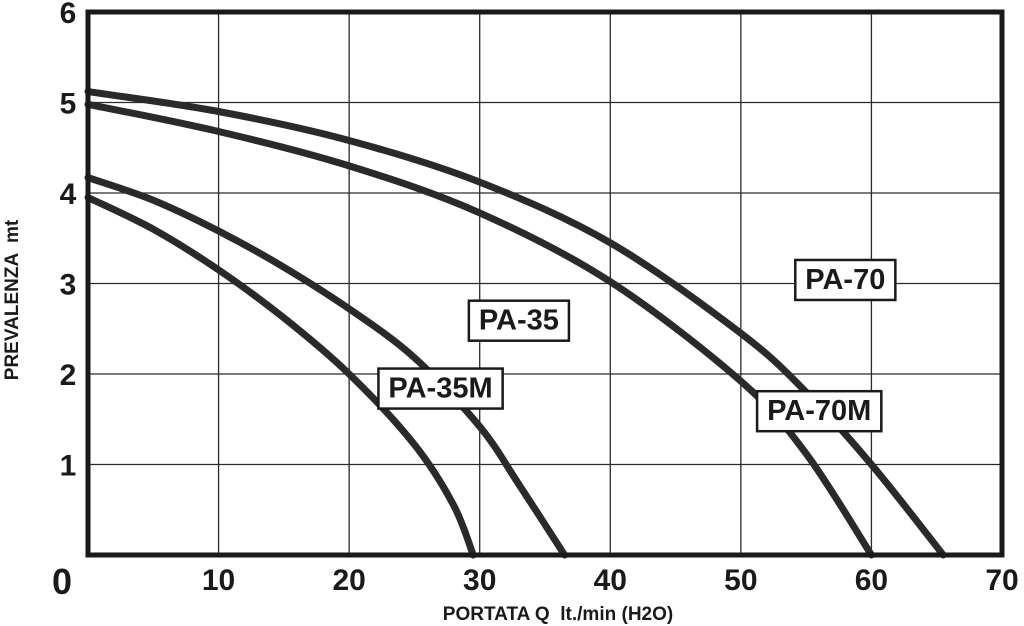  I want to click on series-label-pa-70m: PA-70M, so click(819, 411).